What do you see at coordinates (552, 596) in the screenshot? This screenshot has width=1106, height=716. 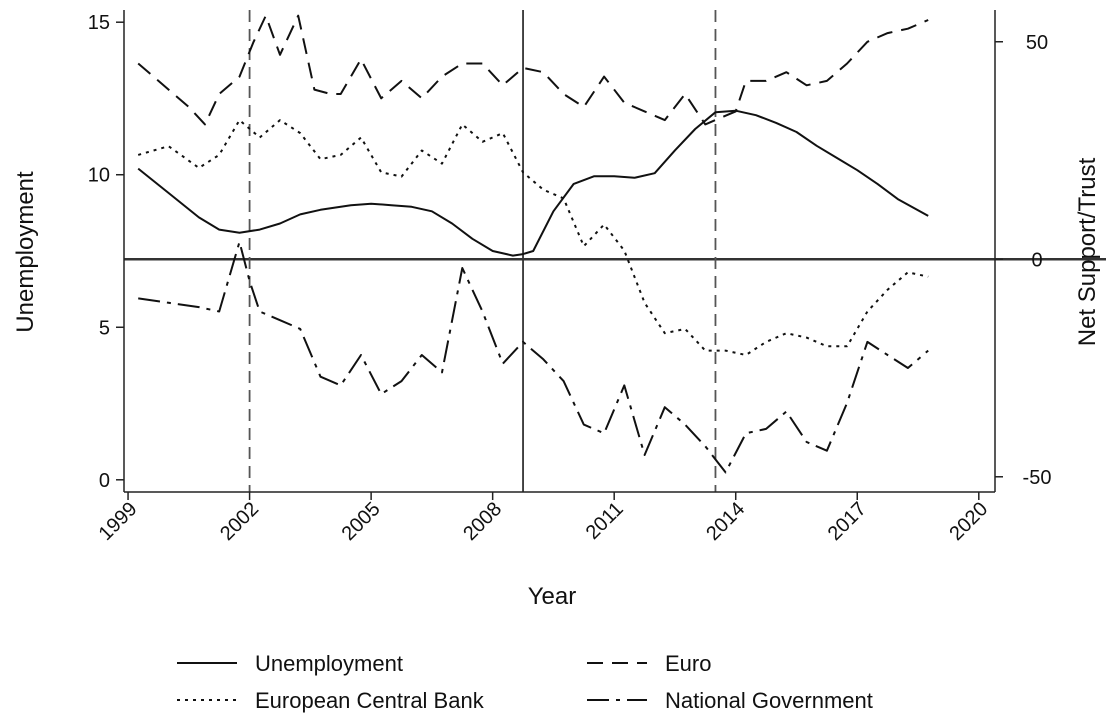 I see `x-axis-title: Year` at bounding box center [552, 596].